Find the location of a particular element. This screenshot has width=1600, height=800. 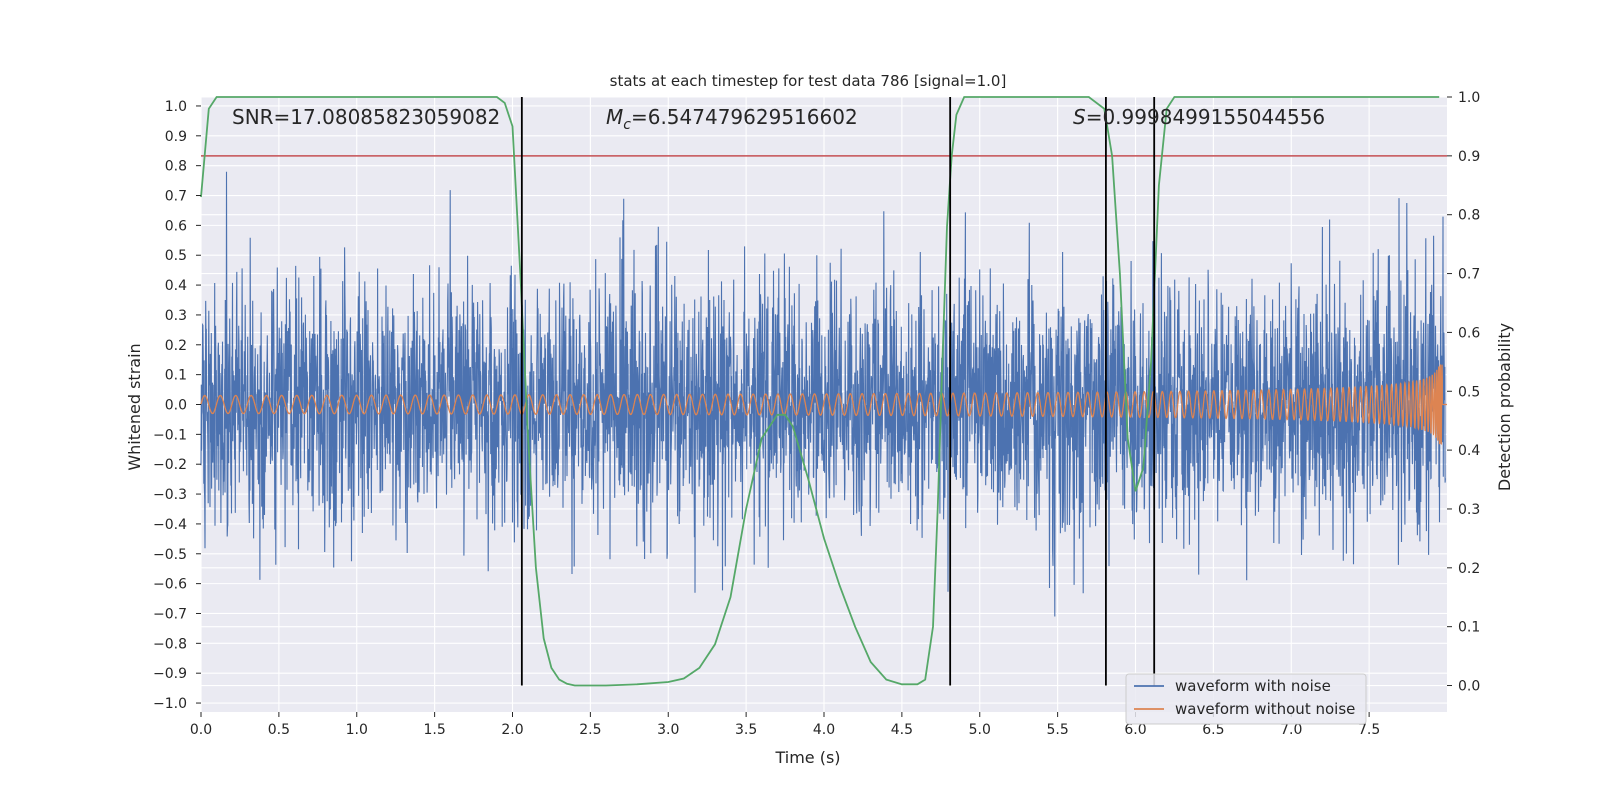

y2-tick-label: 0.7 is located at coordinates (1469, 275).